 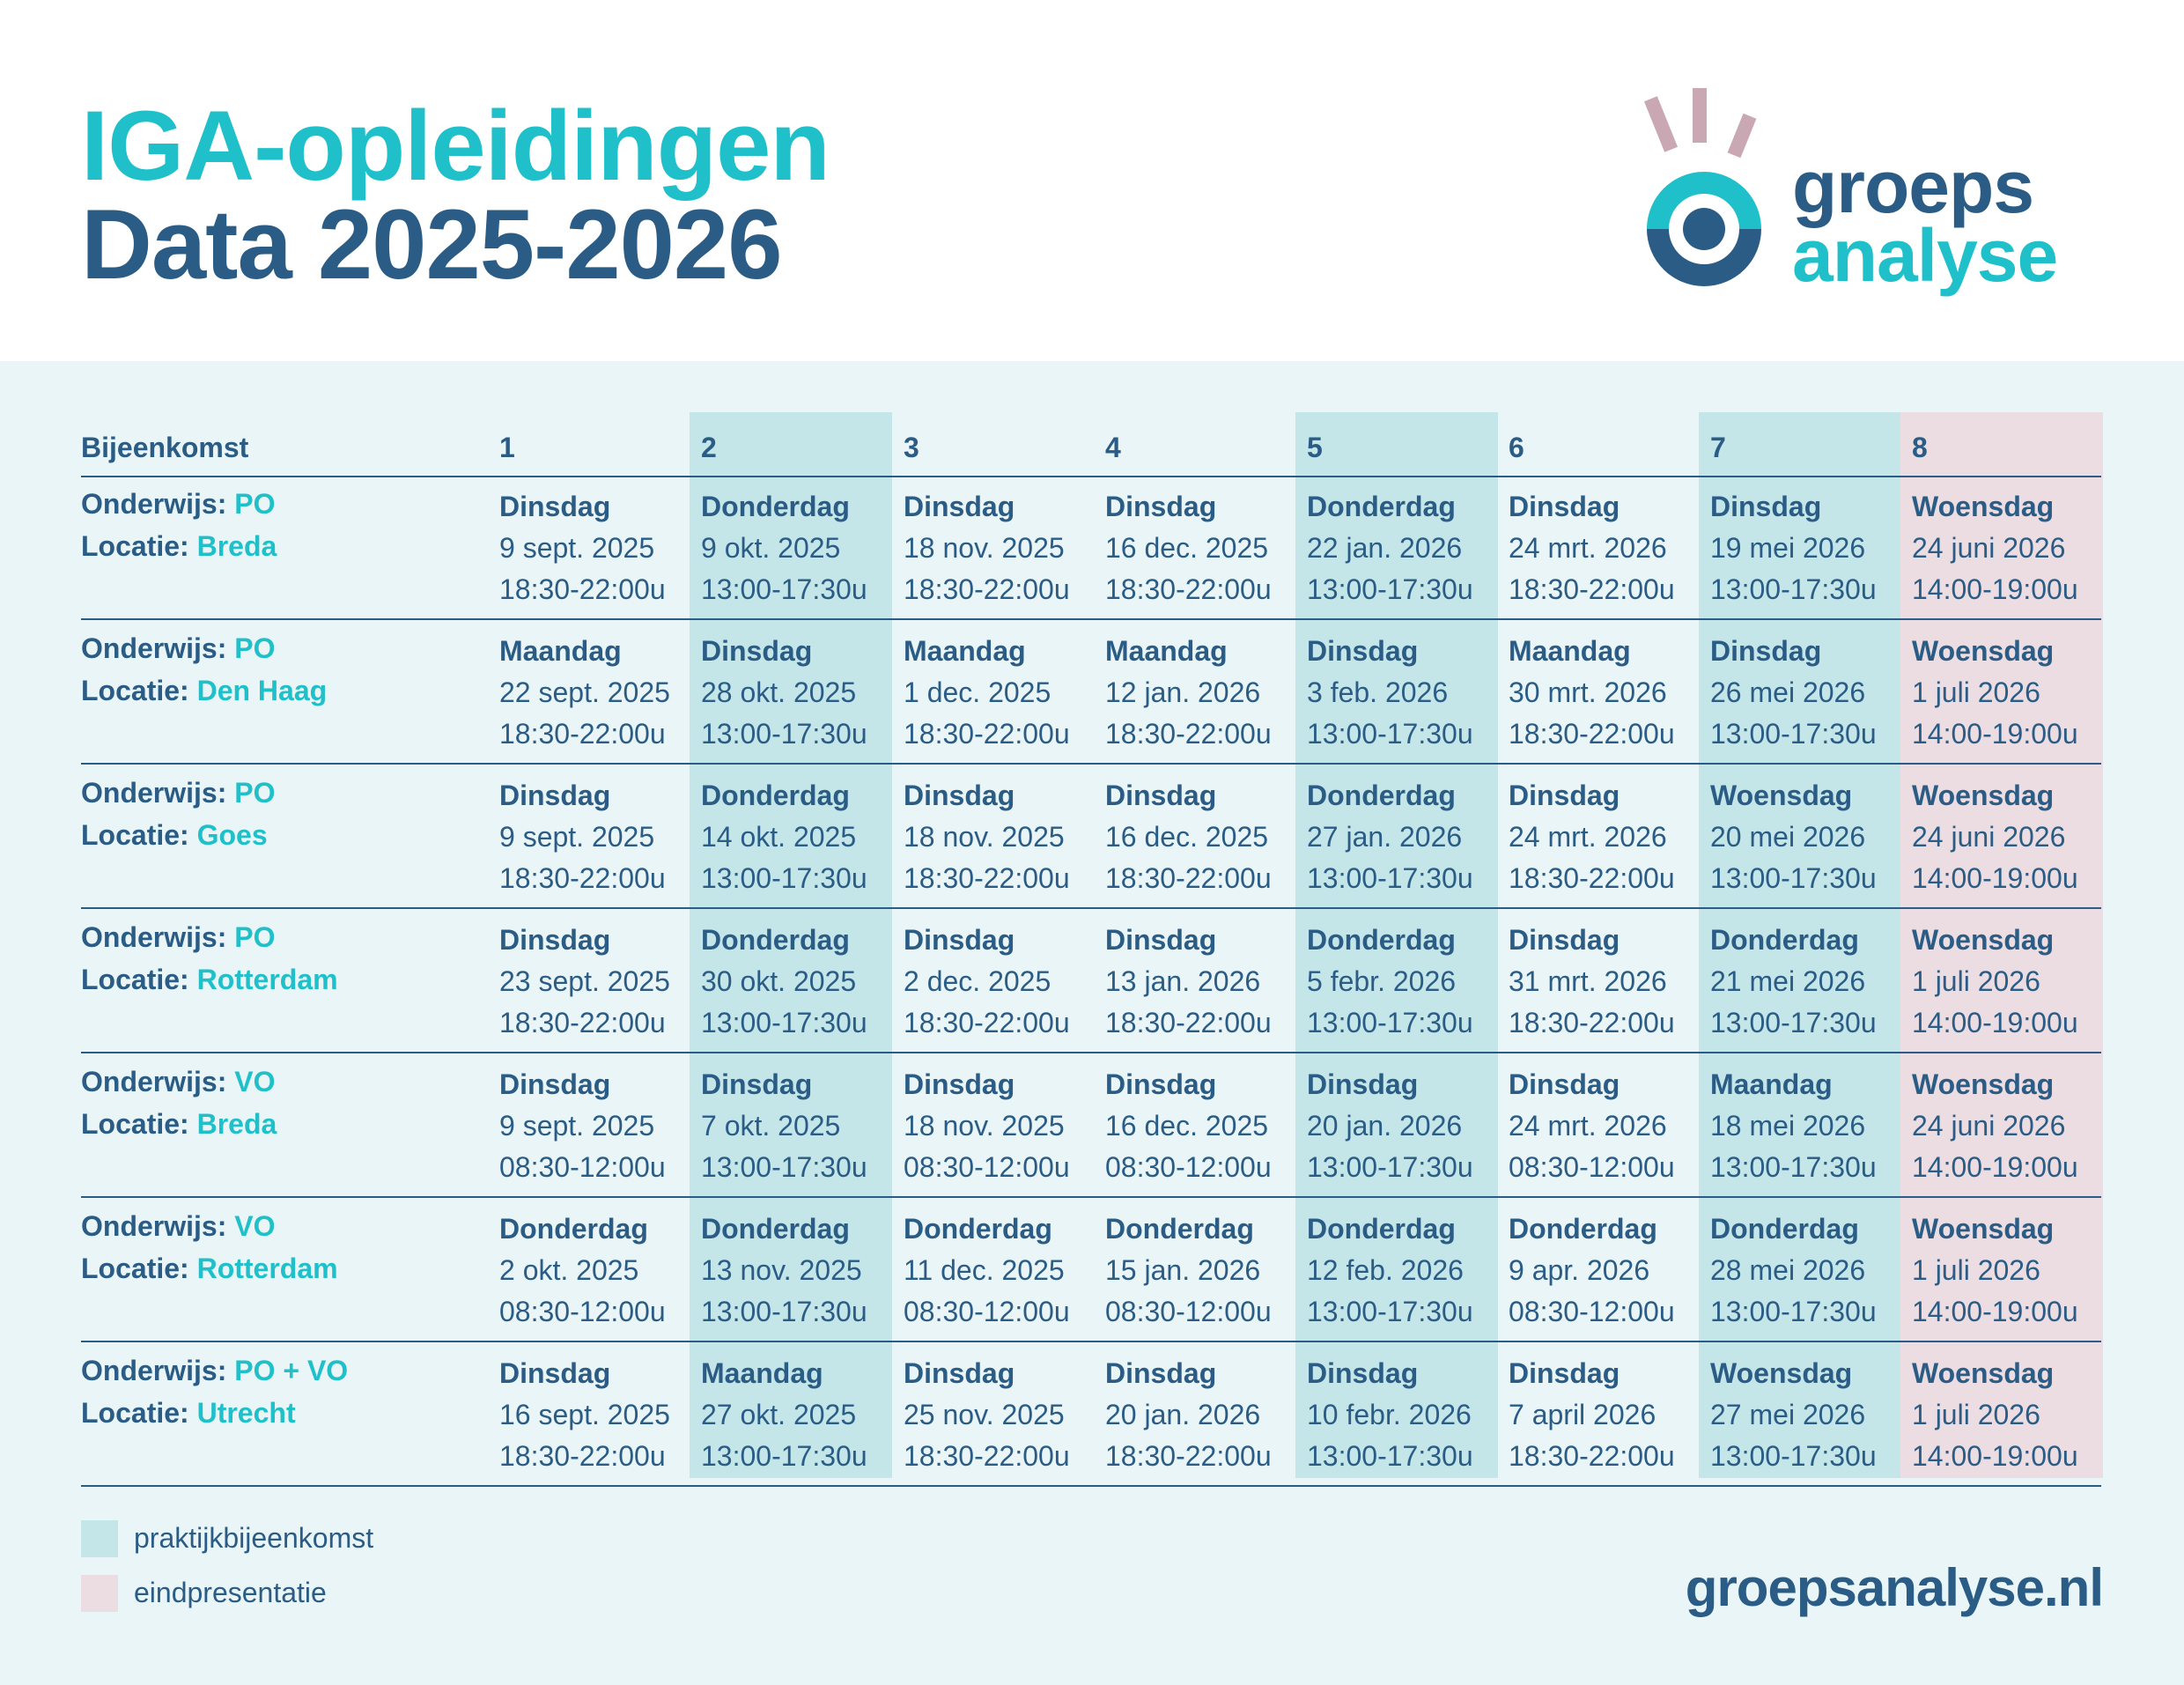 I want to click on session-date: 27 mei 2026, so click(x=1788, y=1414).